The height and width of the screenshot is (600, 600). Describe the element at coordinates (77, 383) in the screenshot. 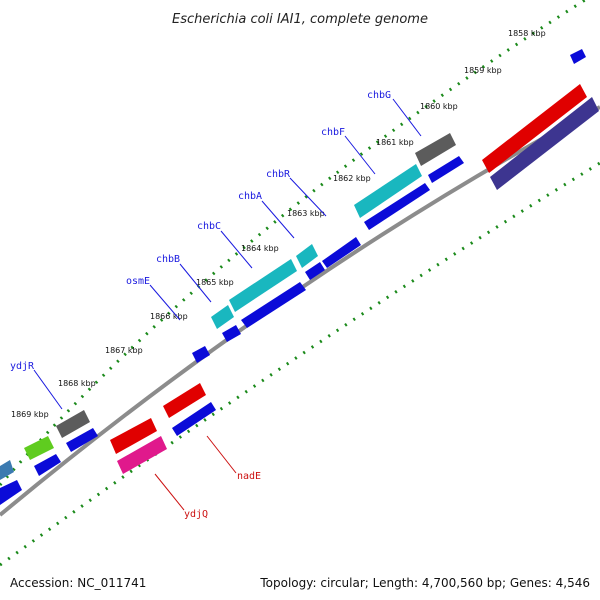

I see `tick-label: 1868 kbp` at that location.